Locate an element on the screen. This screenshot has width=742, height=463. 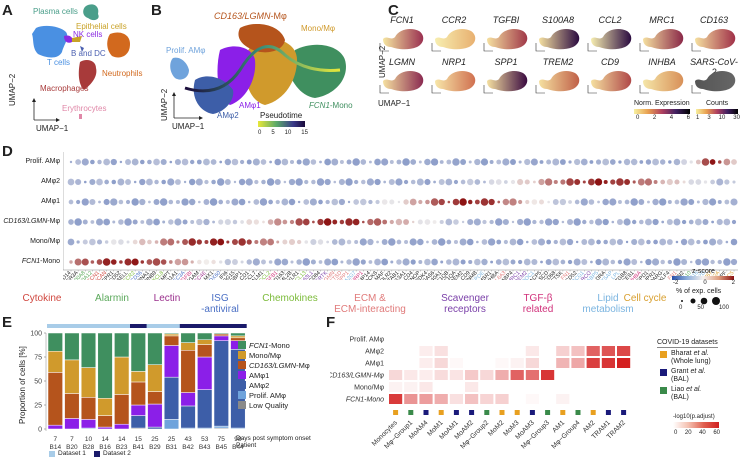
panel-a-label: A is located at coordinates (7, 10).